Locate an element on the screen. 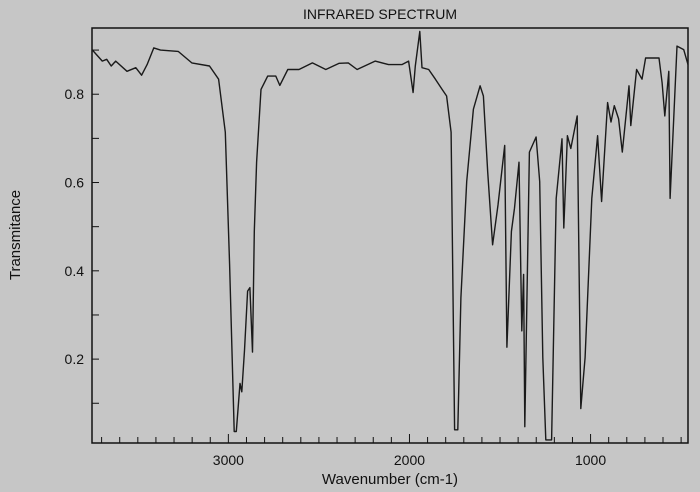  x-axis: 3000 2000 1000 is located at coordinates (391, 451).